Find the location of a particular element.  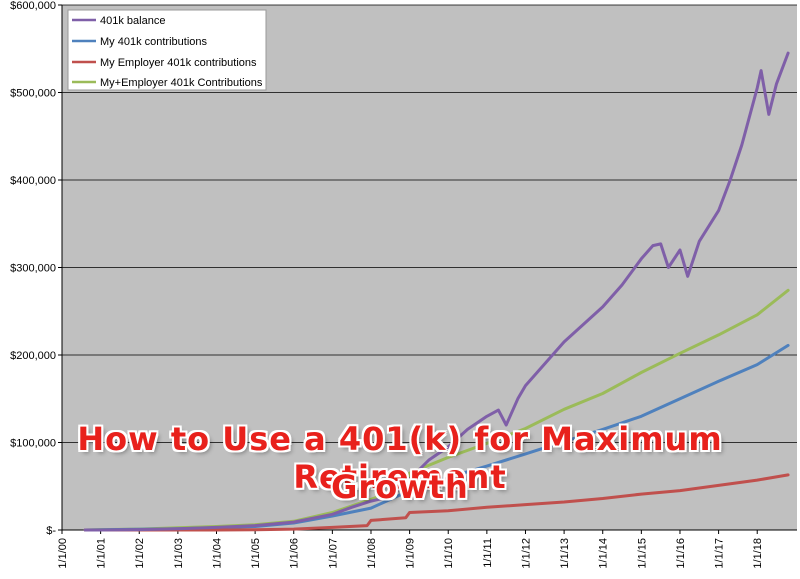

y-tick-label: $300,000 is located at coordinates (33, 269).